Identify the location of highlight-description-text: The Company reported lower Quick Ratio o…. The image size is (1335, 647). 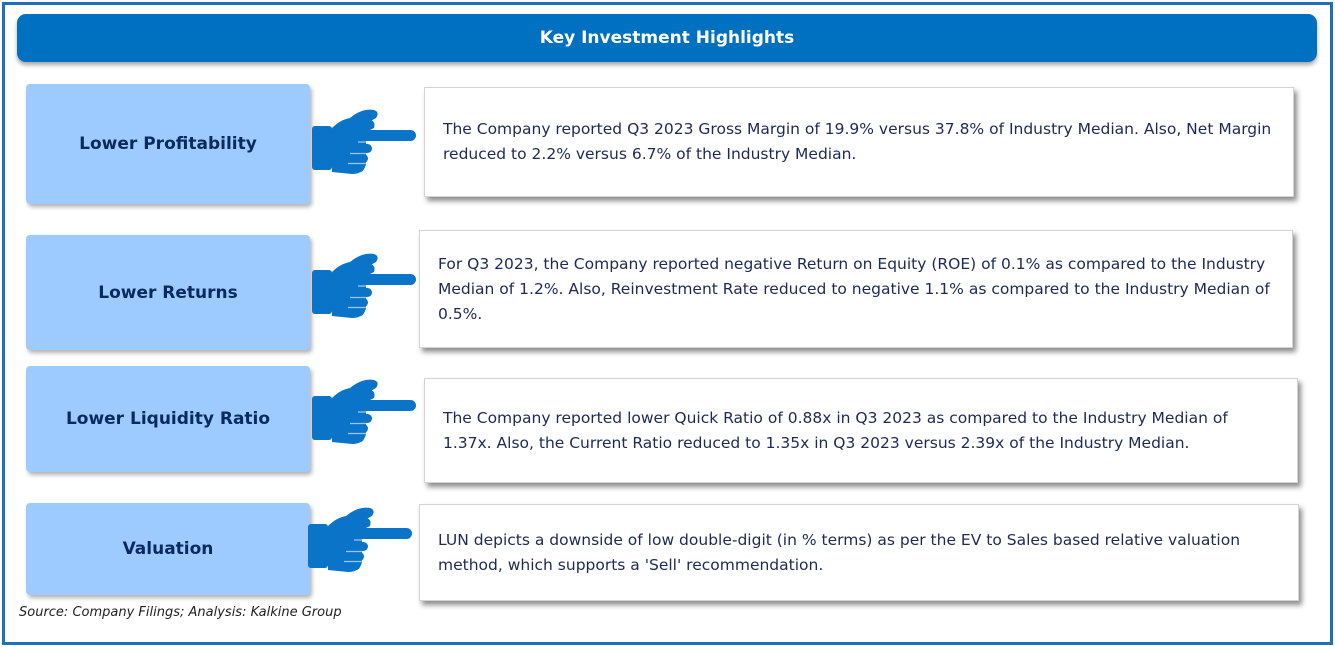
(835, 430).